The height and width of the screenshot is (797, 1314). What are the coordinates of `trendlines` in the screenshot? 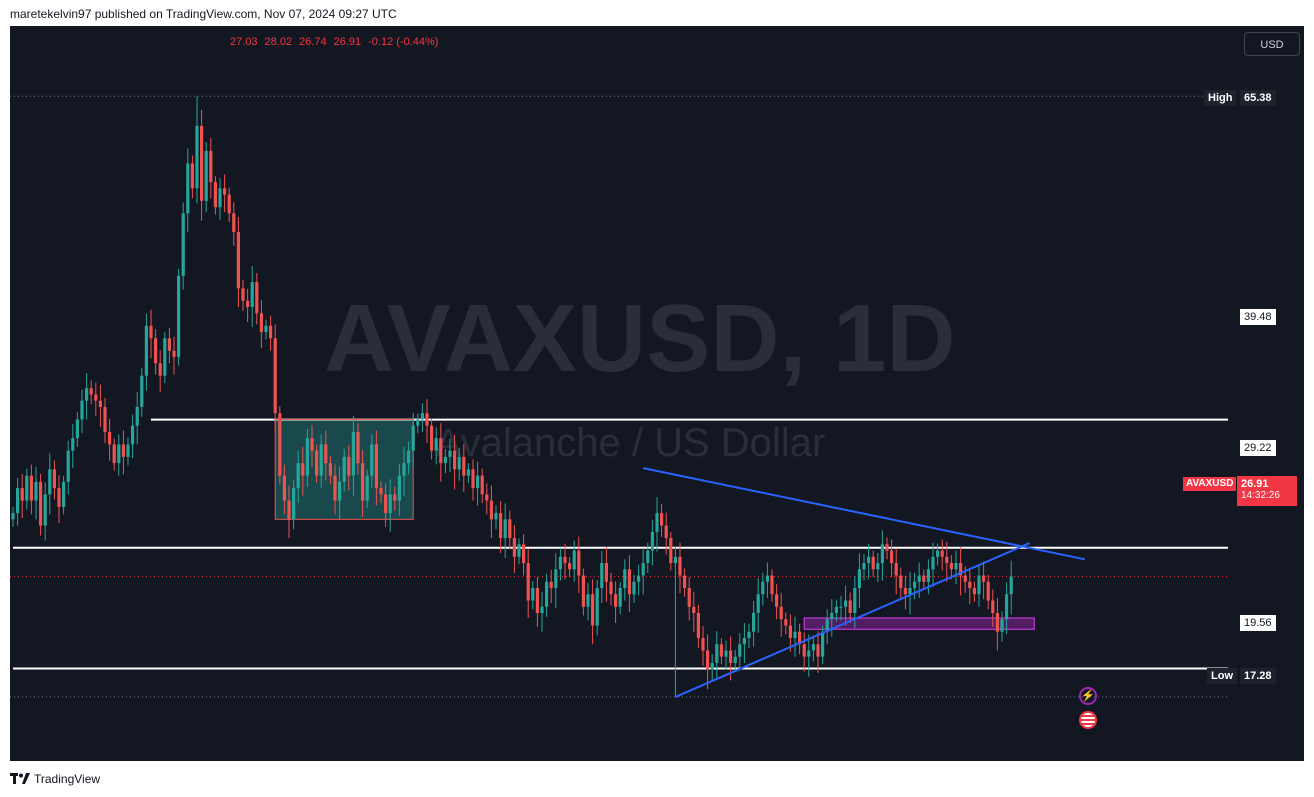 It's located at (864, 582).